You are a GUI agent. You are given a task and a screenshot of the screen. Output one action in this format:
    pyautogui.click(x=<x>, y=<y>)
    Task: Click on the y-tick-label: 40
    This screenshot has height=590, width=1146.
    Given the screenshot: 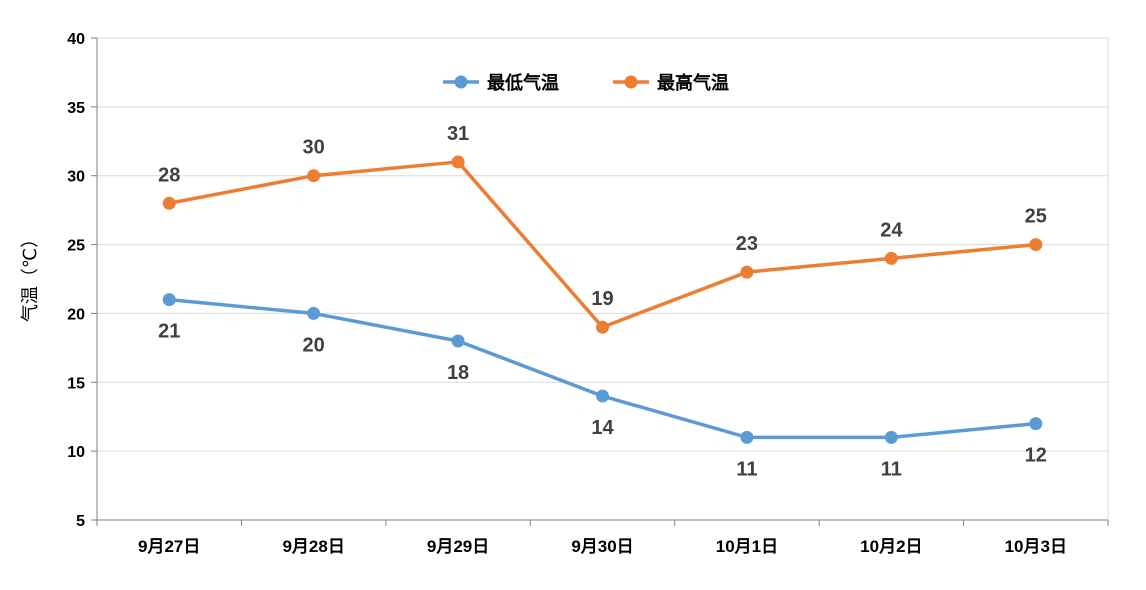 What is the action you would take?
    pyautogui.click(x=76, y=39)
    